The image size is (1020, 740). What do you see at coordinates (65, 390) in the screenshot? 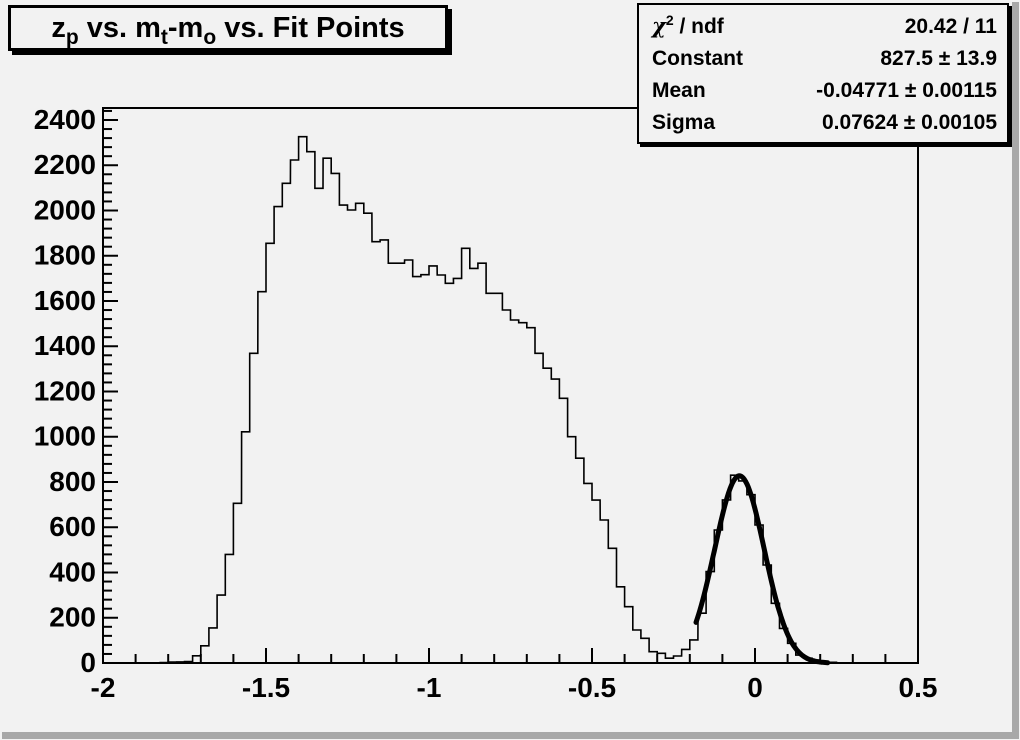
I see `y-tick-label: 1200` at bounding box center [65, 390].